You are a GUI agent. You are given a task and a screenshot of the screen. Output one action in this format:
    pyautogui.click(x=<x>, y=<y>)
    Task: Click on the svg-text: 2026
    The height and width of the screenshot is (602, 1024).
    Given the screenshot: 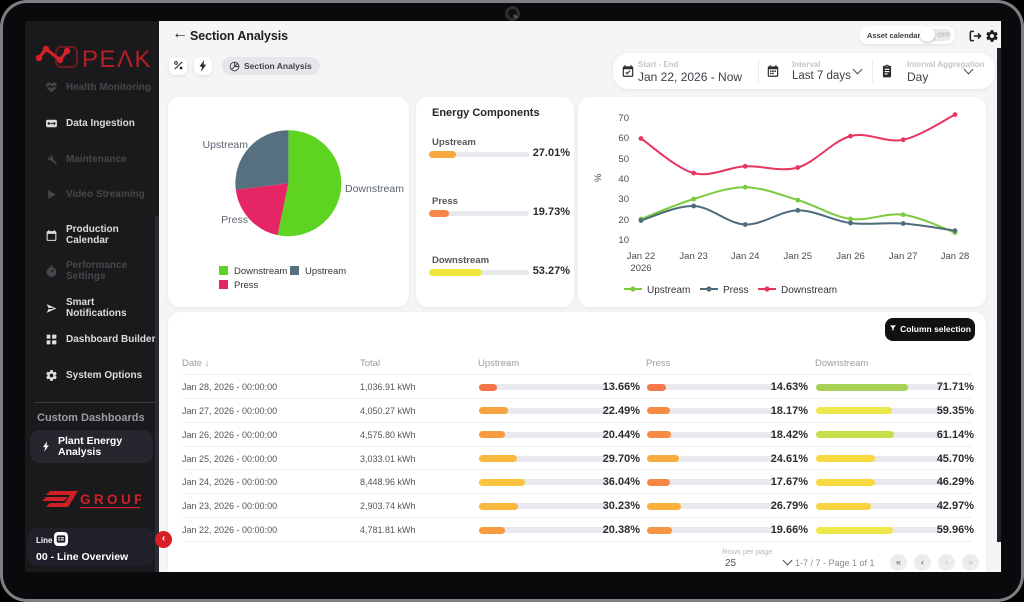 What is the action you would take?
    pyautogui.click(x=640, y=268)
    